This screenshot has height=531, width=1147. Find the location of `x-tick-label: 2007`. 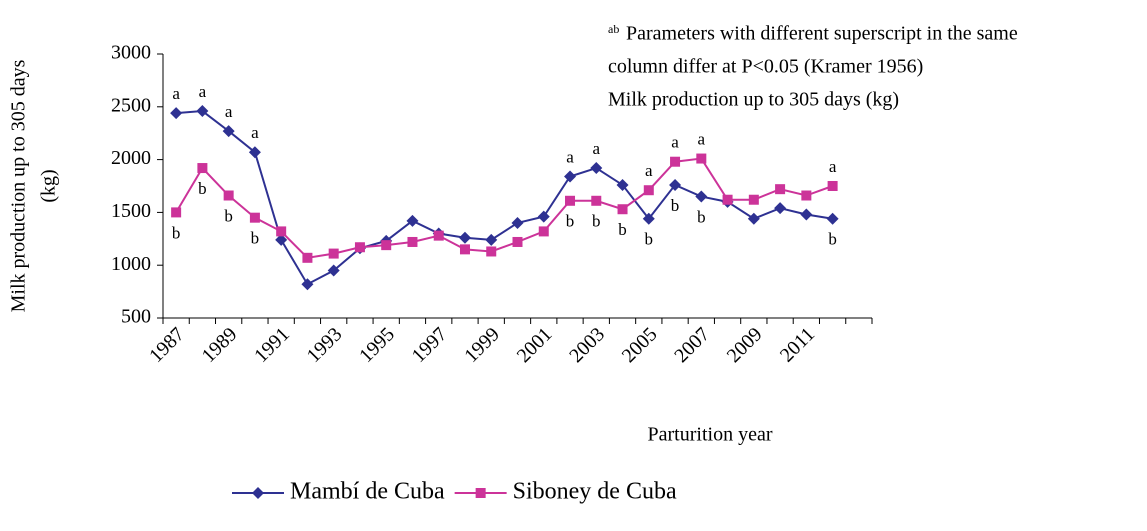

x-tick-label: 2007 is located at coordinates (692, 345).